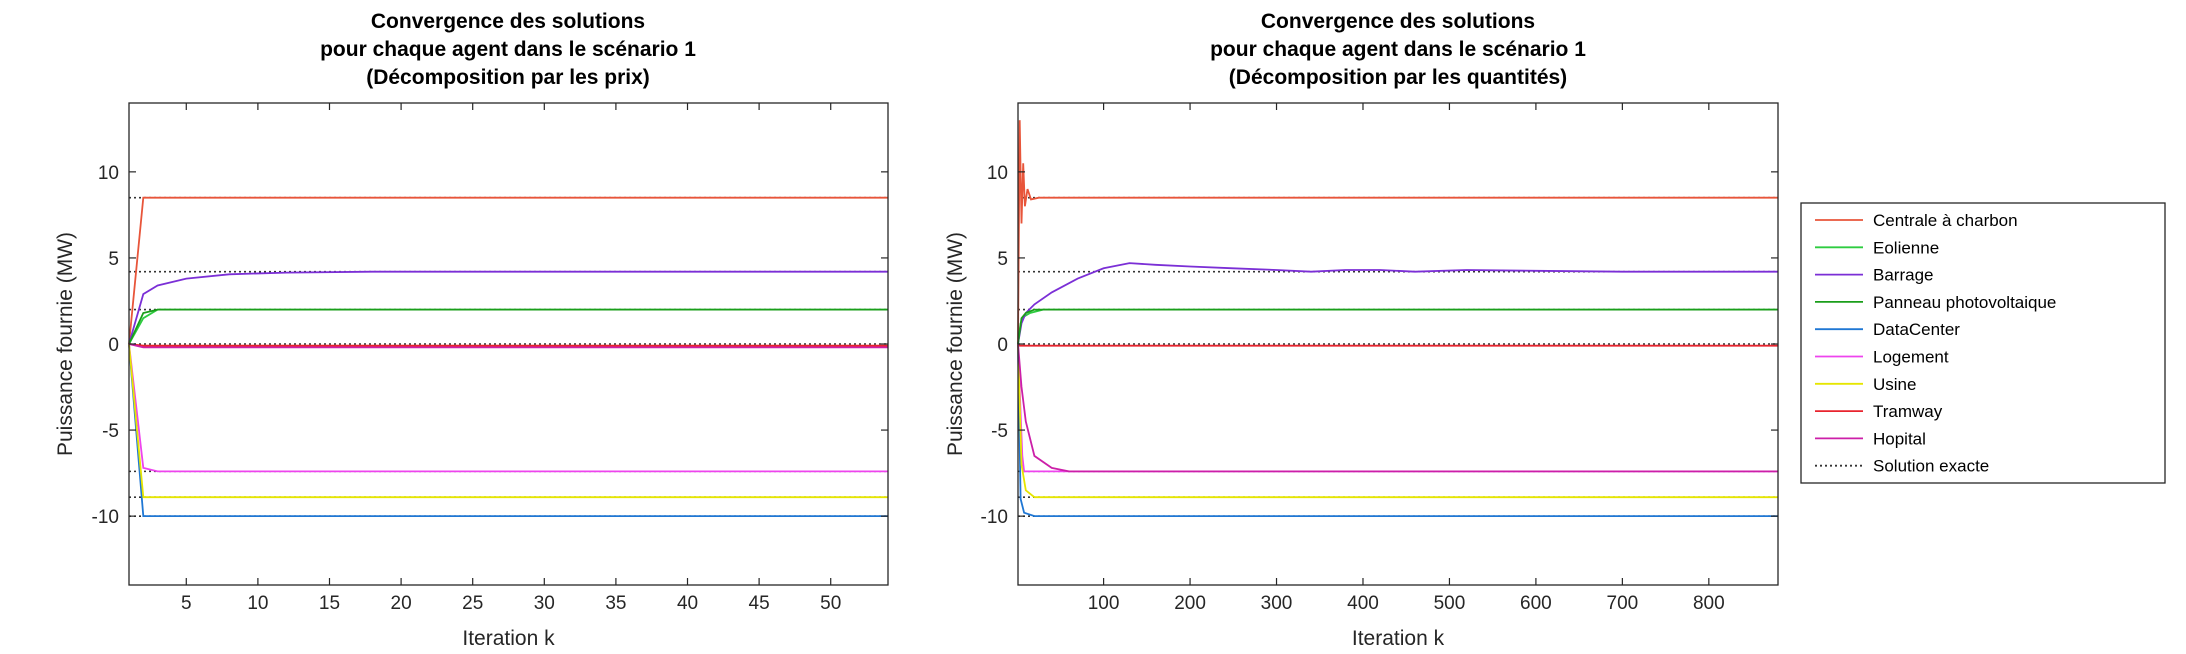  What do you see at coordinates (1623, 603) in the screenshot?
I see `x-tick-label: 700` at bounding box center [1623, 603].